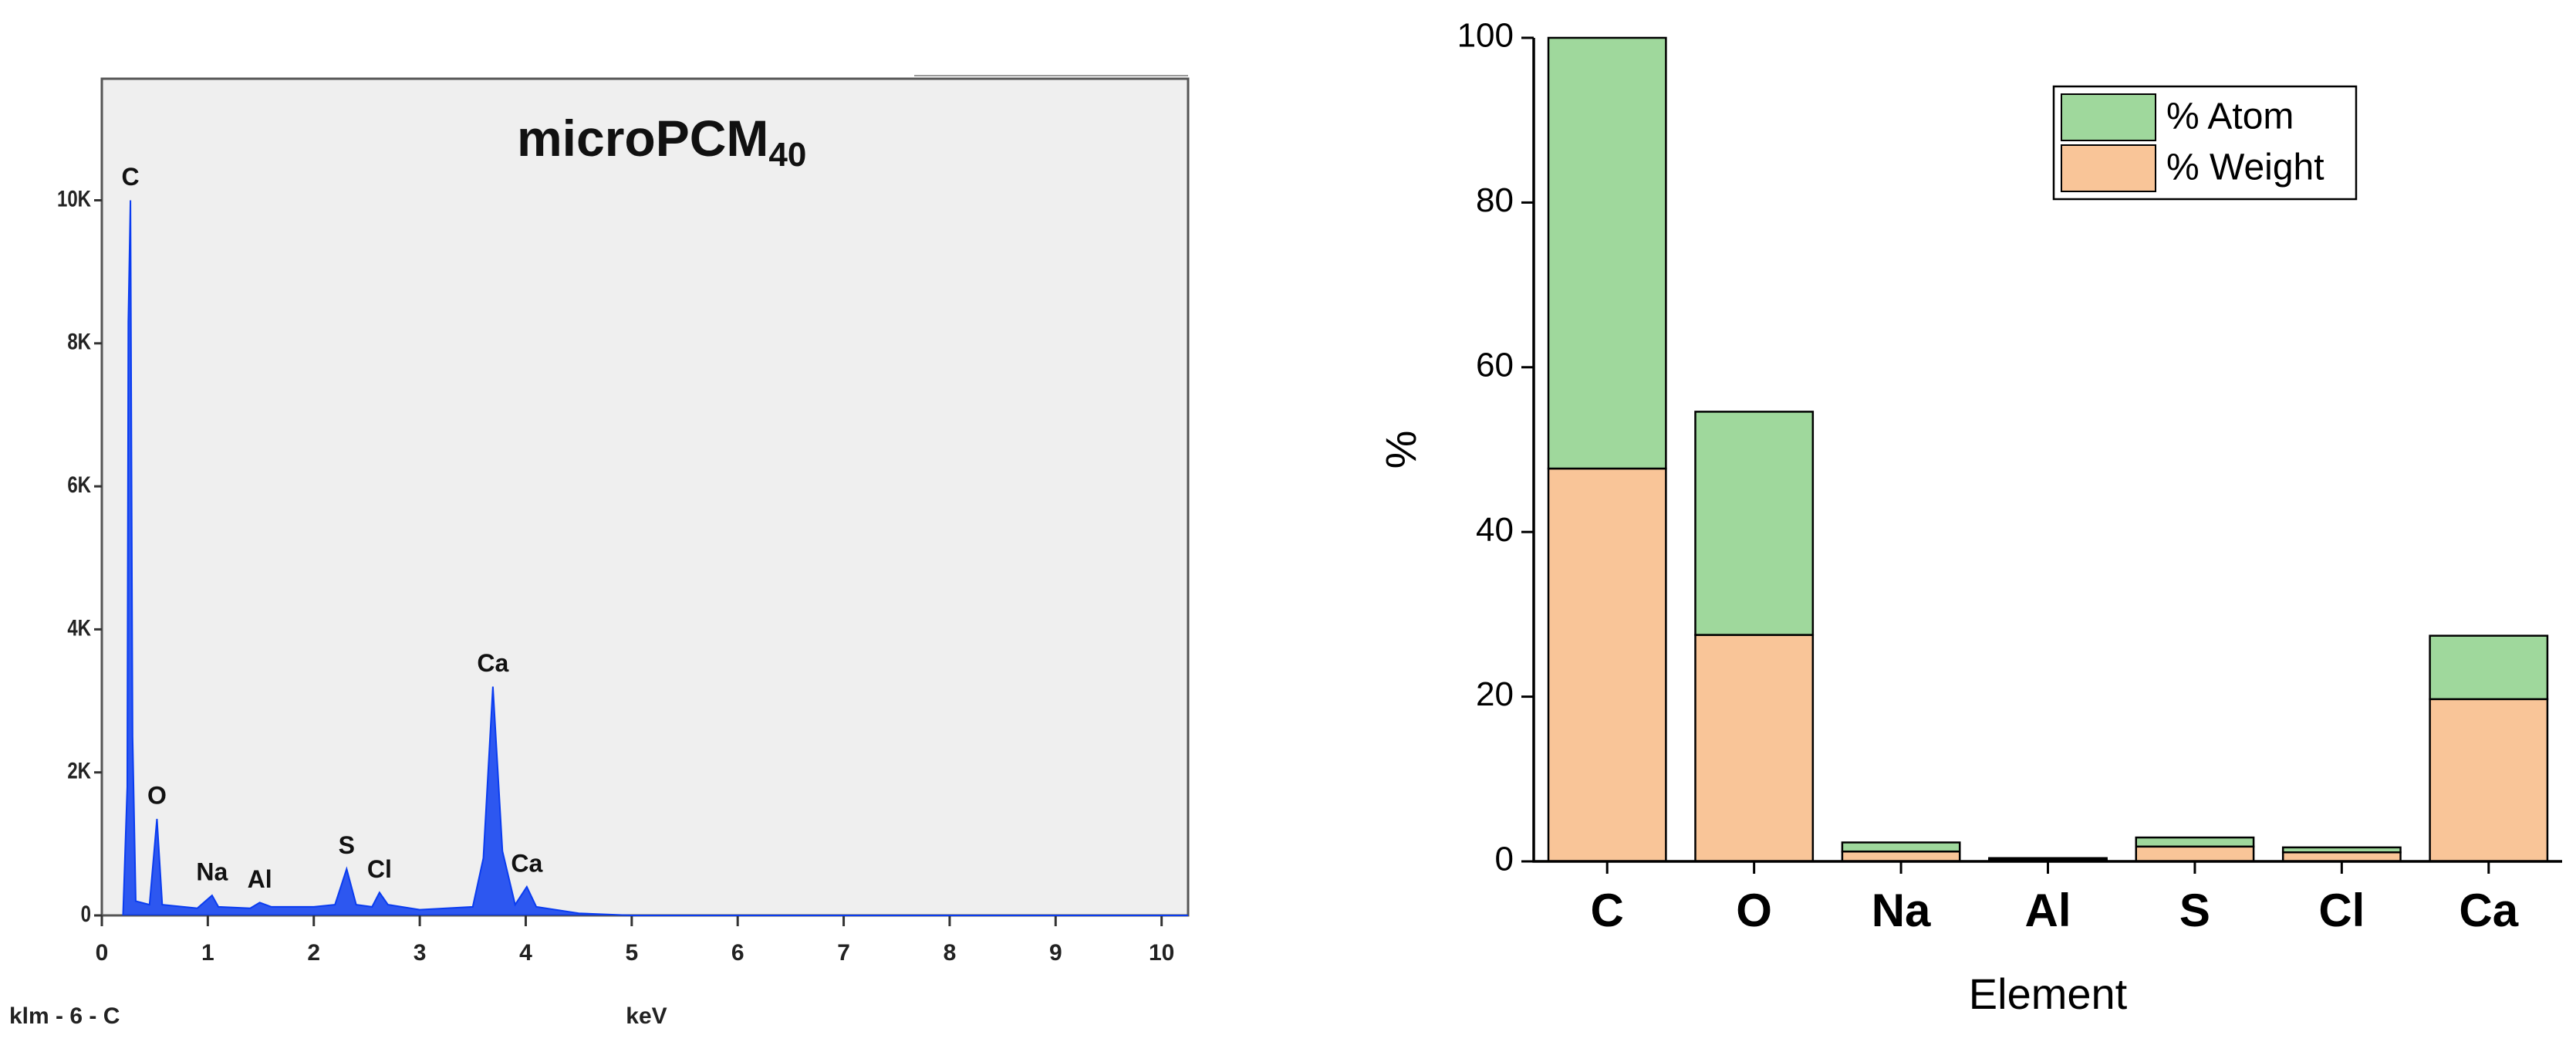 Image resolution: width=2576 pixels, height=1042 pixels. Describe the element at coordinates (347, 845) in the screenshot. I see `peak-label: S` at that location.